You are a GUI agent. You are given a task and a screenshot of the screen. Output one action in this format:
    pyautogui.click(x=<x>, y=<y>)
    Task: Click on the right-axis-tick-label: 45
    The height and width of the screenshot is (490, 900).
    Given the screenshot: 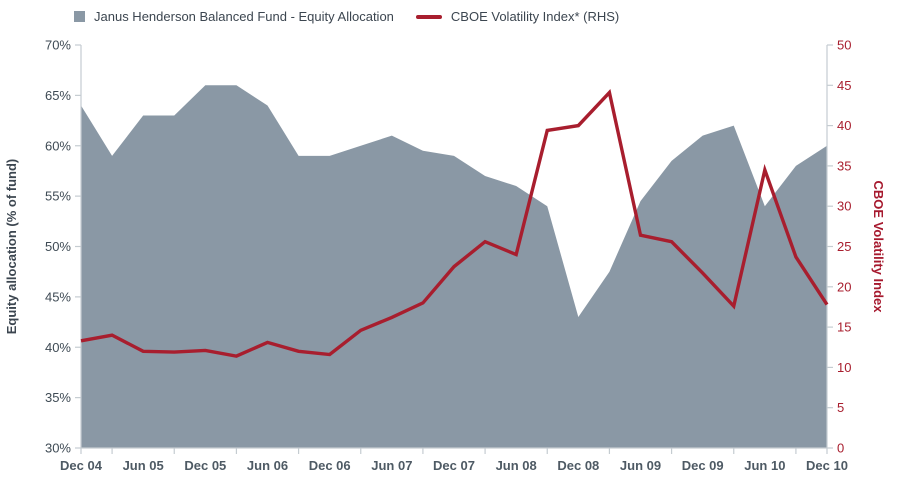 What is the action you would take?
    pyautogui.click(x=844, y=85)
    